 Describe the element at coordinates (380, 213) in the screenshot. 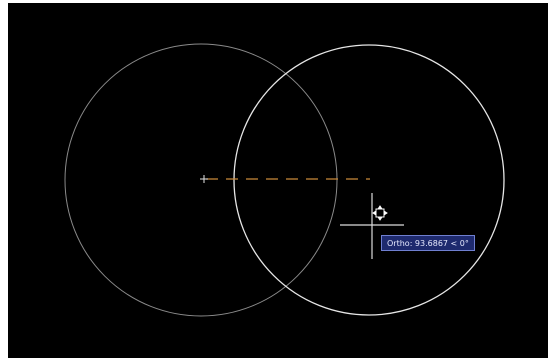

I see `move-cursor-icon` at that location.